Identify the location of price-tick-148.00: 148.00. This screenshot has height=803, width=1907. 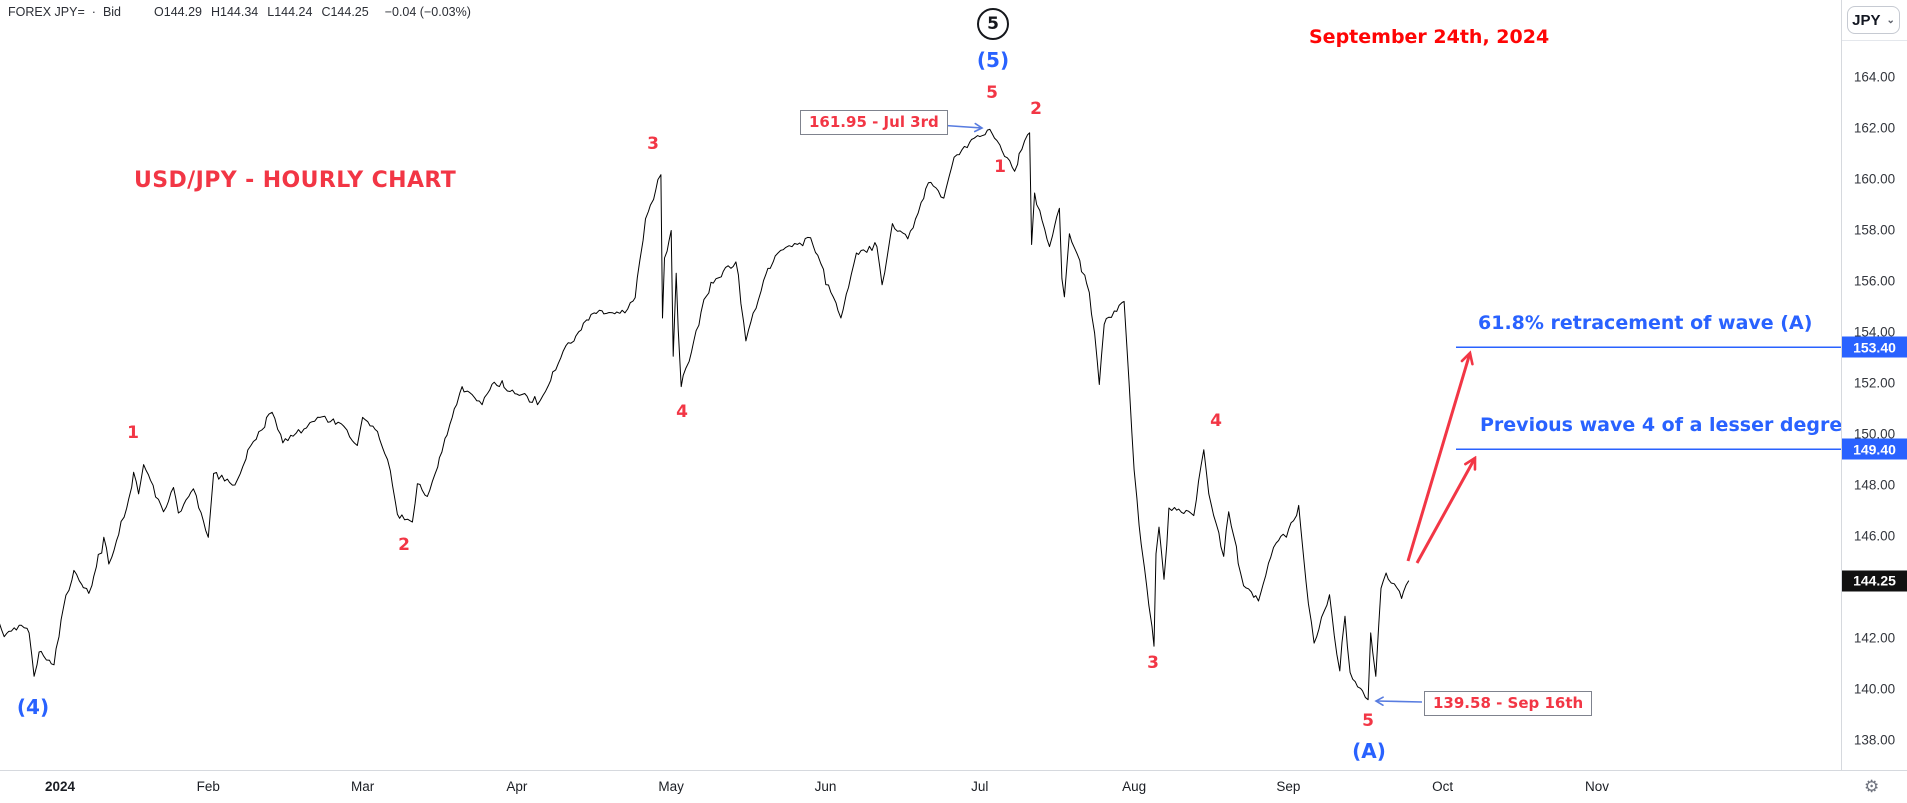
(1874, 485).